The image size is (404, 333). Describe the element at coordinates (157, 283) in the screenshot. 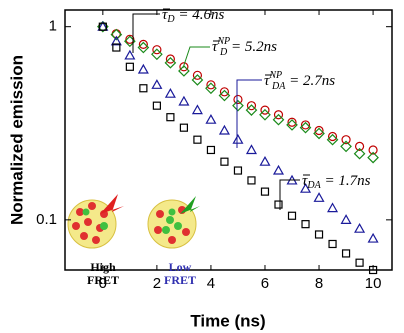

I see `x-tick-label: 2` at that location.